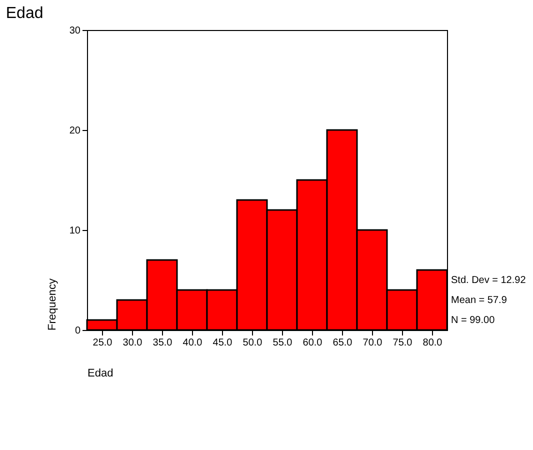  What do you see at coordinates (372, 343) in the screenshot?
I see `x-tick-label: 70.0` at bounding box center [372, 343].